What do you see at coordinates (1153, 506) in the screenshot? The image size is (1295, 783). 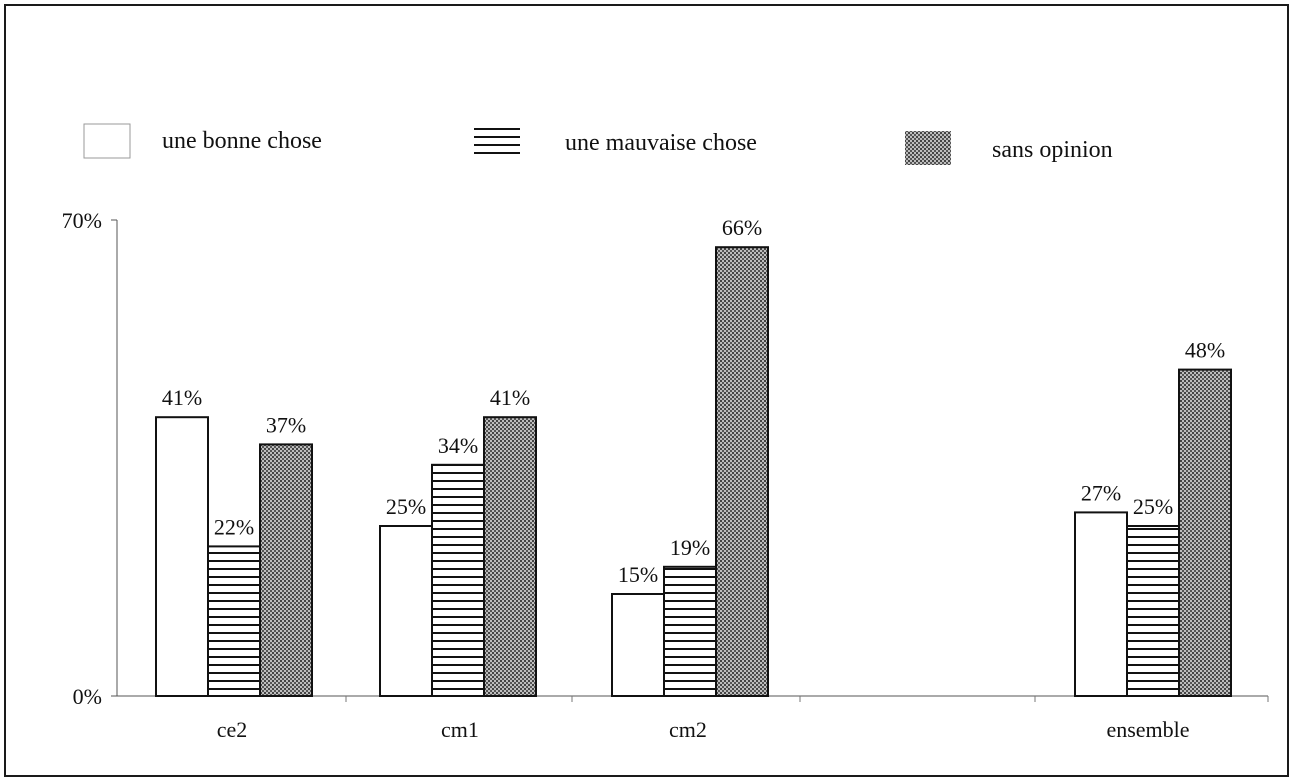 I see `data-label-ensemble-une-mauvaise-chose: 25%` at bounding box center [1153, 506].